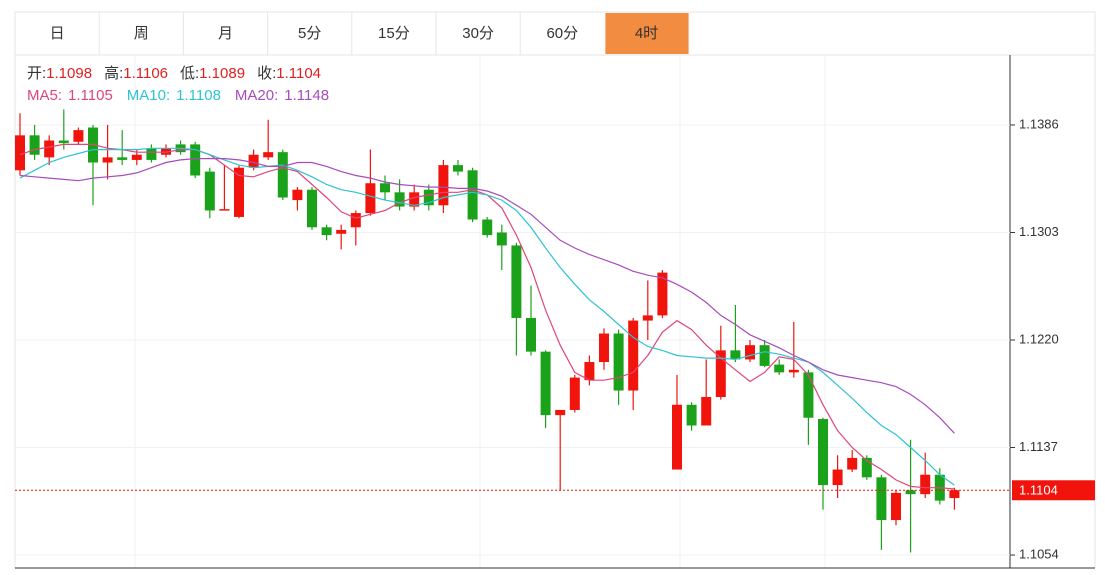 The height and width of the screenshot is (575, 1105). What do you see at coordinates (141, 33) in the screenshot?
I see `tab: 周` at bounding box center [141, 33].